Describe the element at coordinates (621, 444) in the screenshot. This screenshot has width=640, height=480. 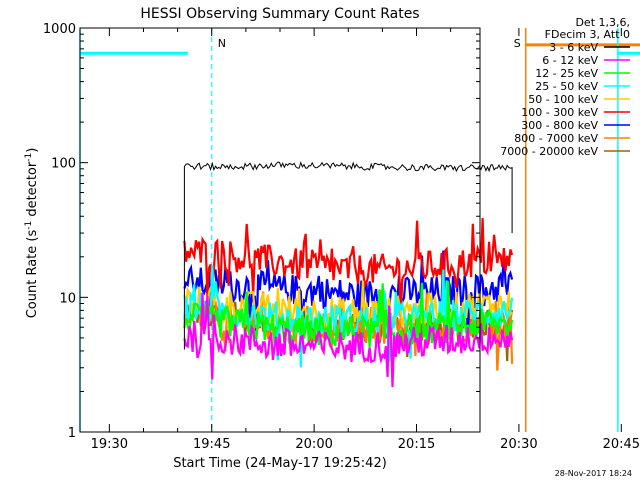
I see `x-tick-label: 20:45` at that location.